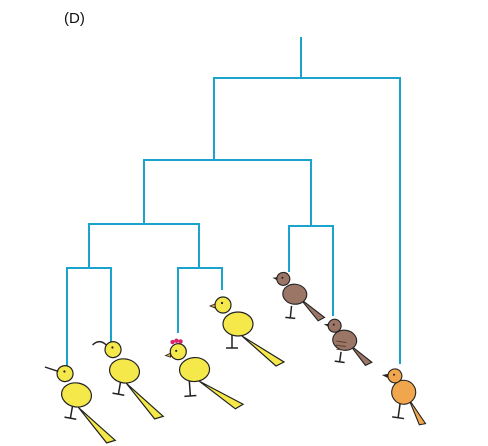 The width and height of the screenshot is (488, 446). I want to click on comb-icon, so click(176, 341).